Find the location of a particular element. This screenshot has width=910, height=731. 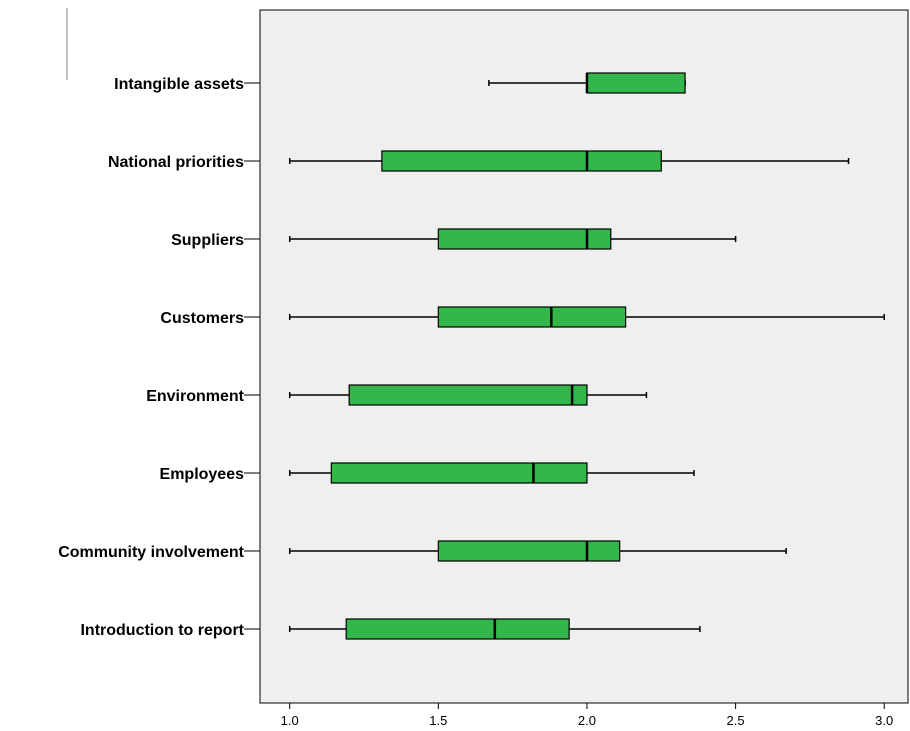

category-label: Customers is located at coordinates (202, 318).